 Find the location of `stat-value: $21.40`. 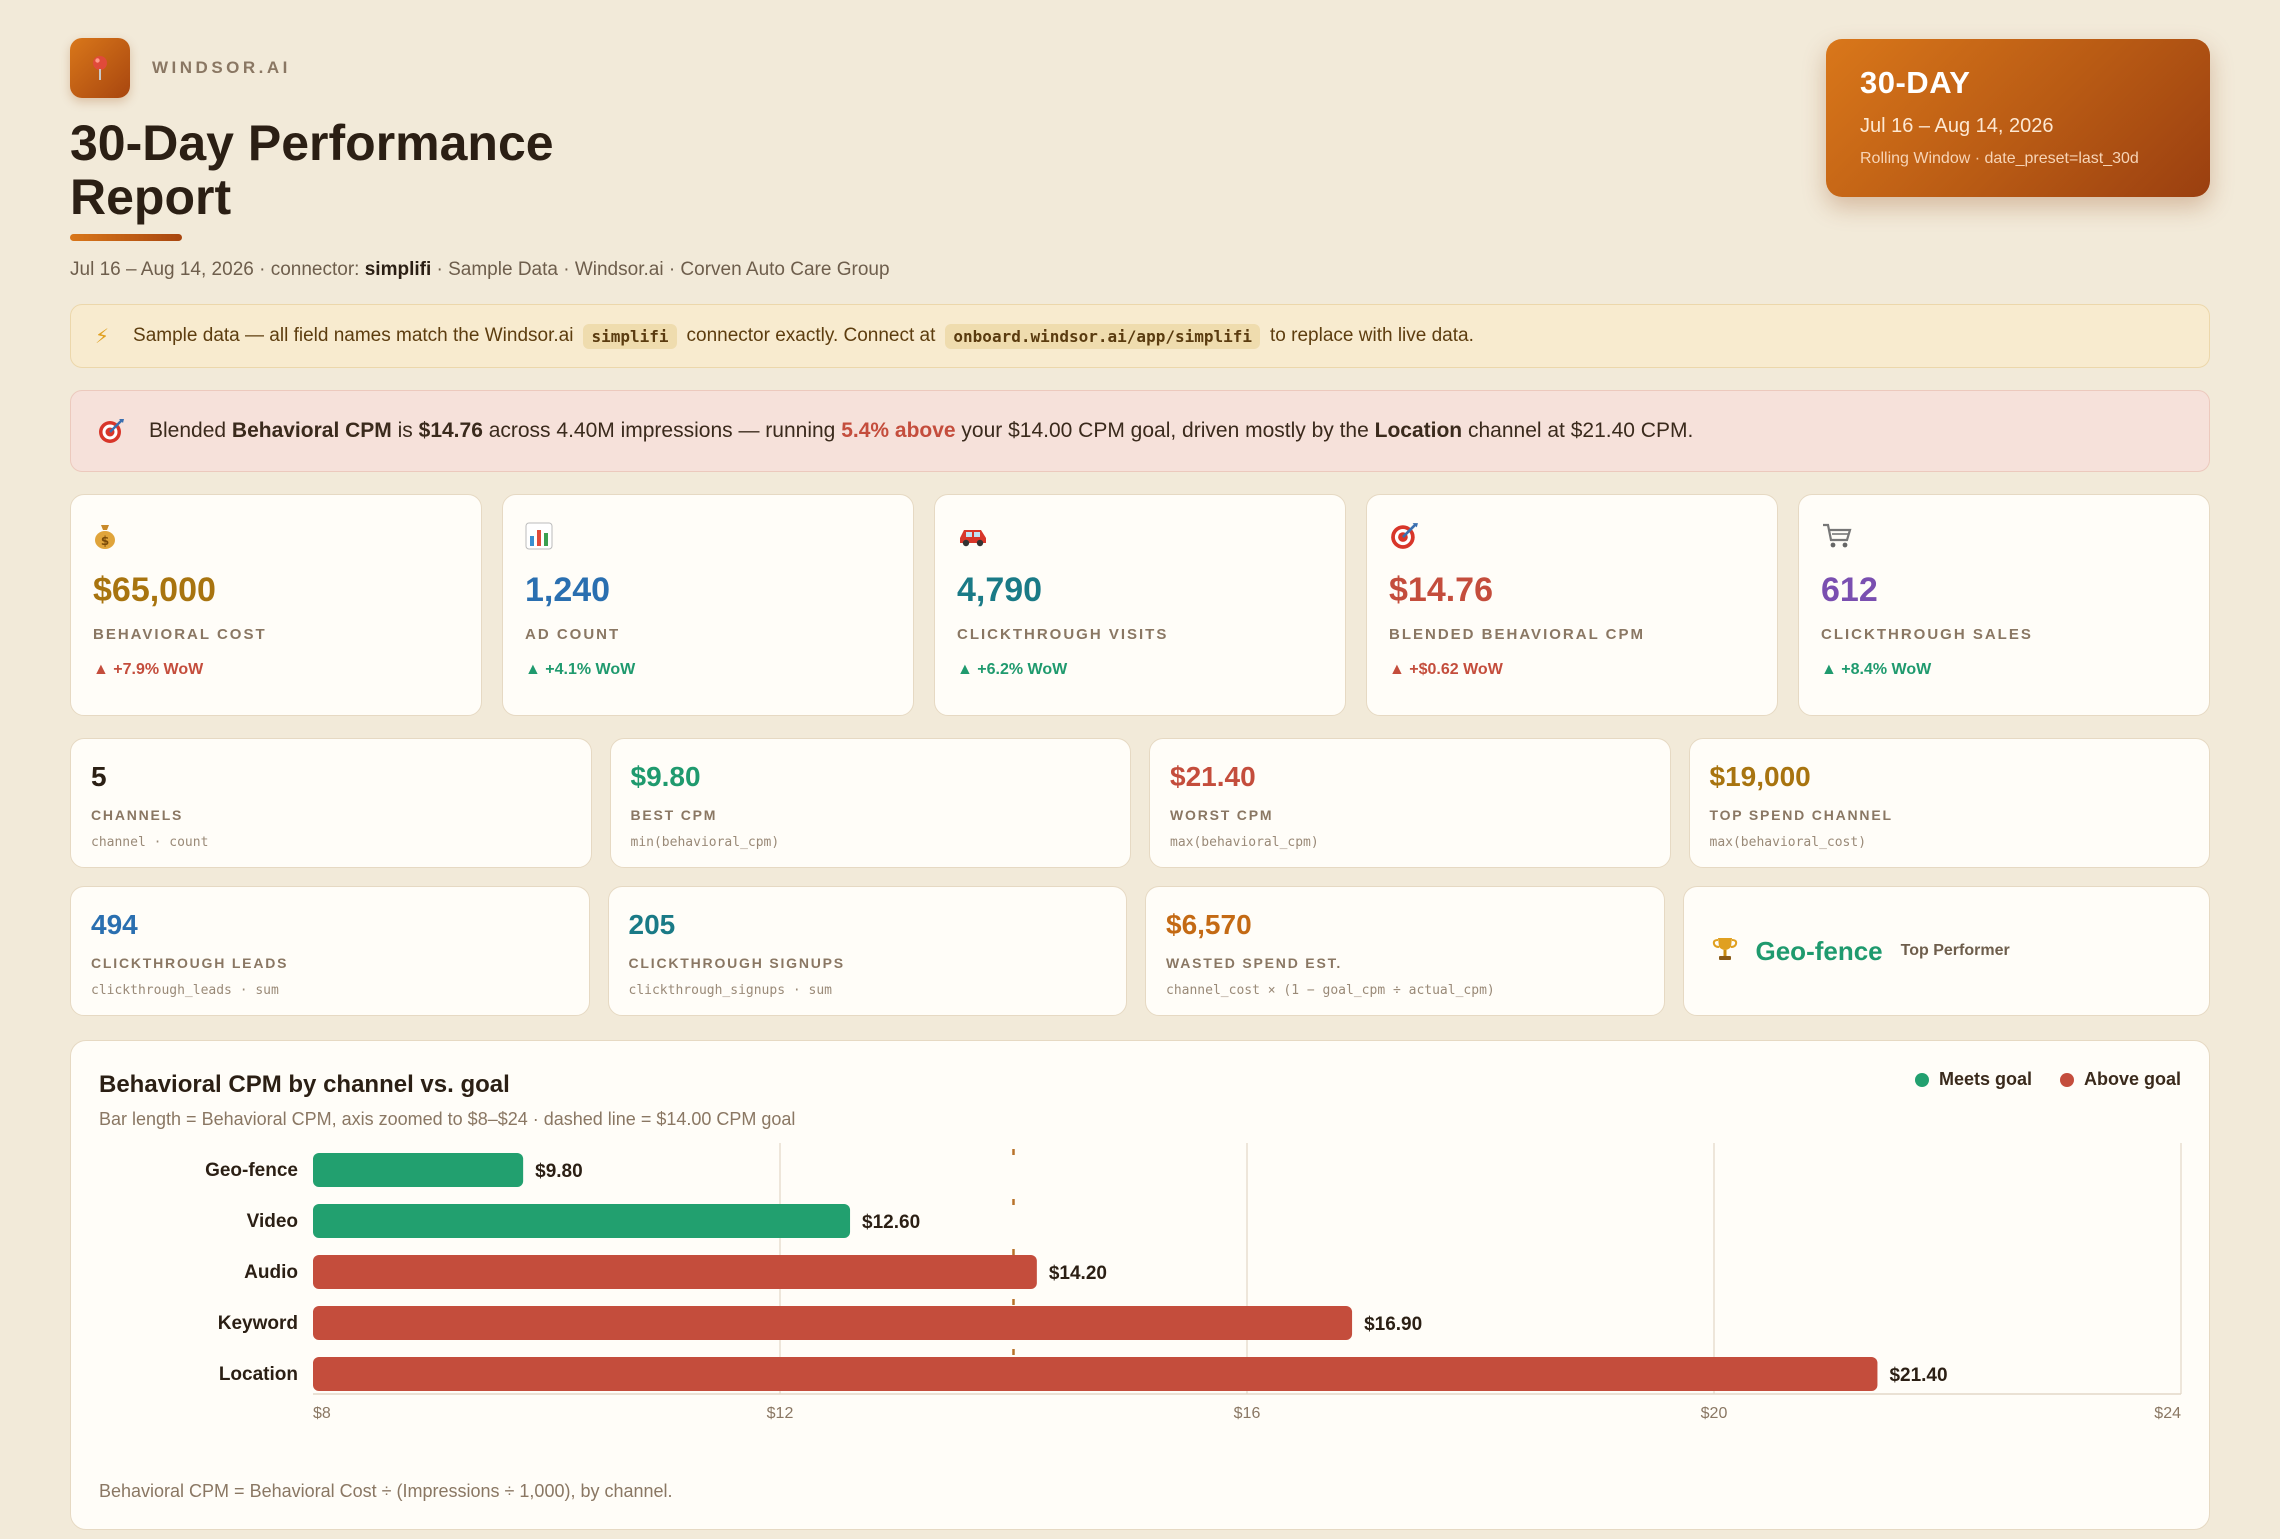

stat-value: $21.40 is located at coordinates (1213, 776).